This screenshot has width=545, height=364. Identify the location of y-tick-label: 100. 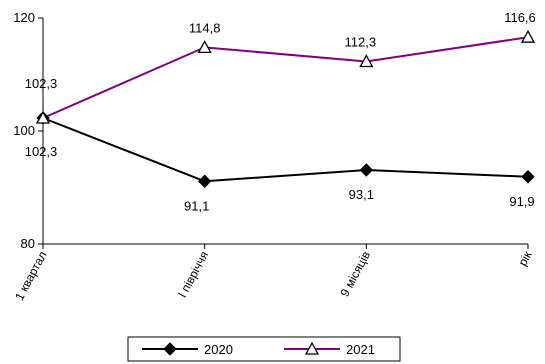
(24, 130).